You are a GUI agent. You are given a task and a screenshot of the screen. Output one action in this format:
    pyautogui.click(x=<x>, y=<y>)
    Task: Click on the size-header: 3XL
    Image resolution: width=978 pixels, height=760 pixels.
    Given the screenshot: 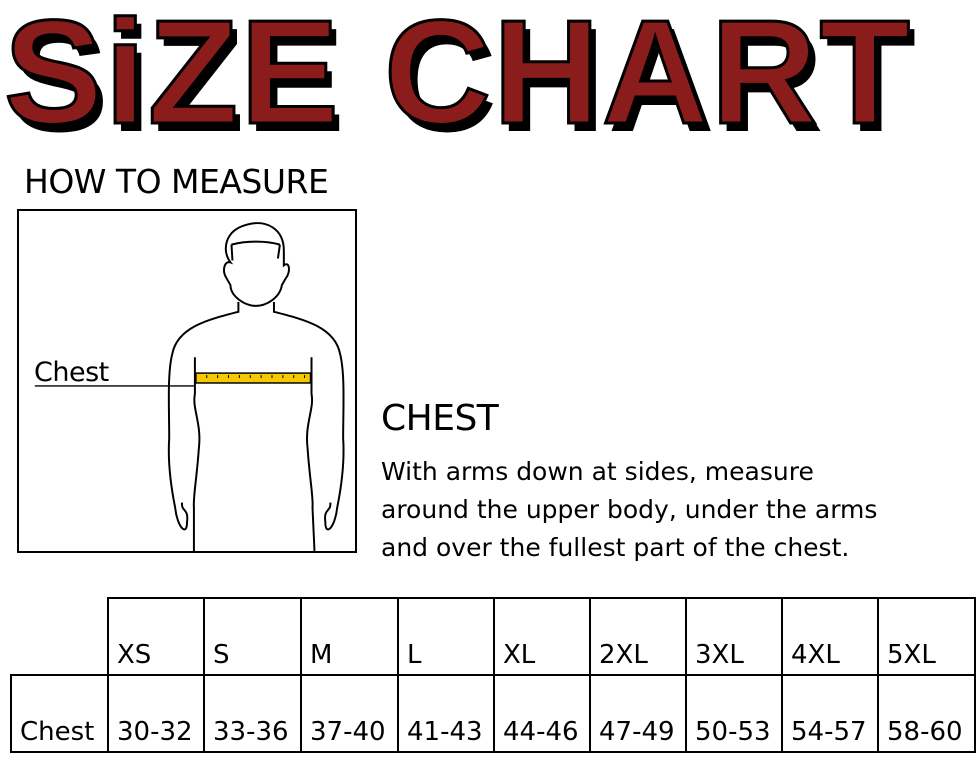 What is the action you would take?
    pyautogui.click(x=734, y=636)
    